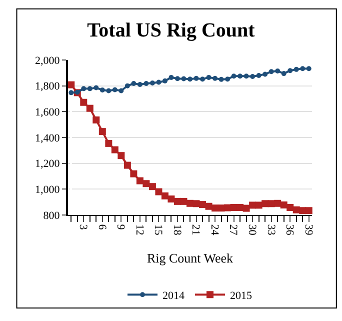 This screenshot has height=321, width=342. What do you see at coordinates (51, 216) in the screenshot?
I see `y-tick-label: 800` at bounding box center [51, 216].